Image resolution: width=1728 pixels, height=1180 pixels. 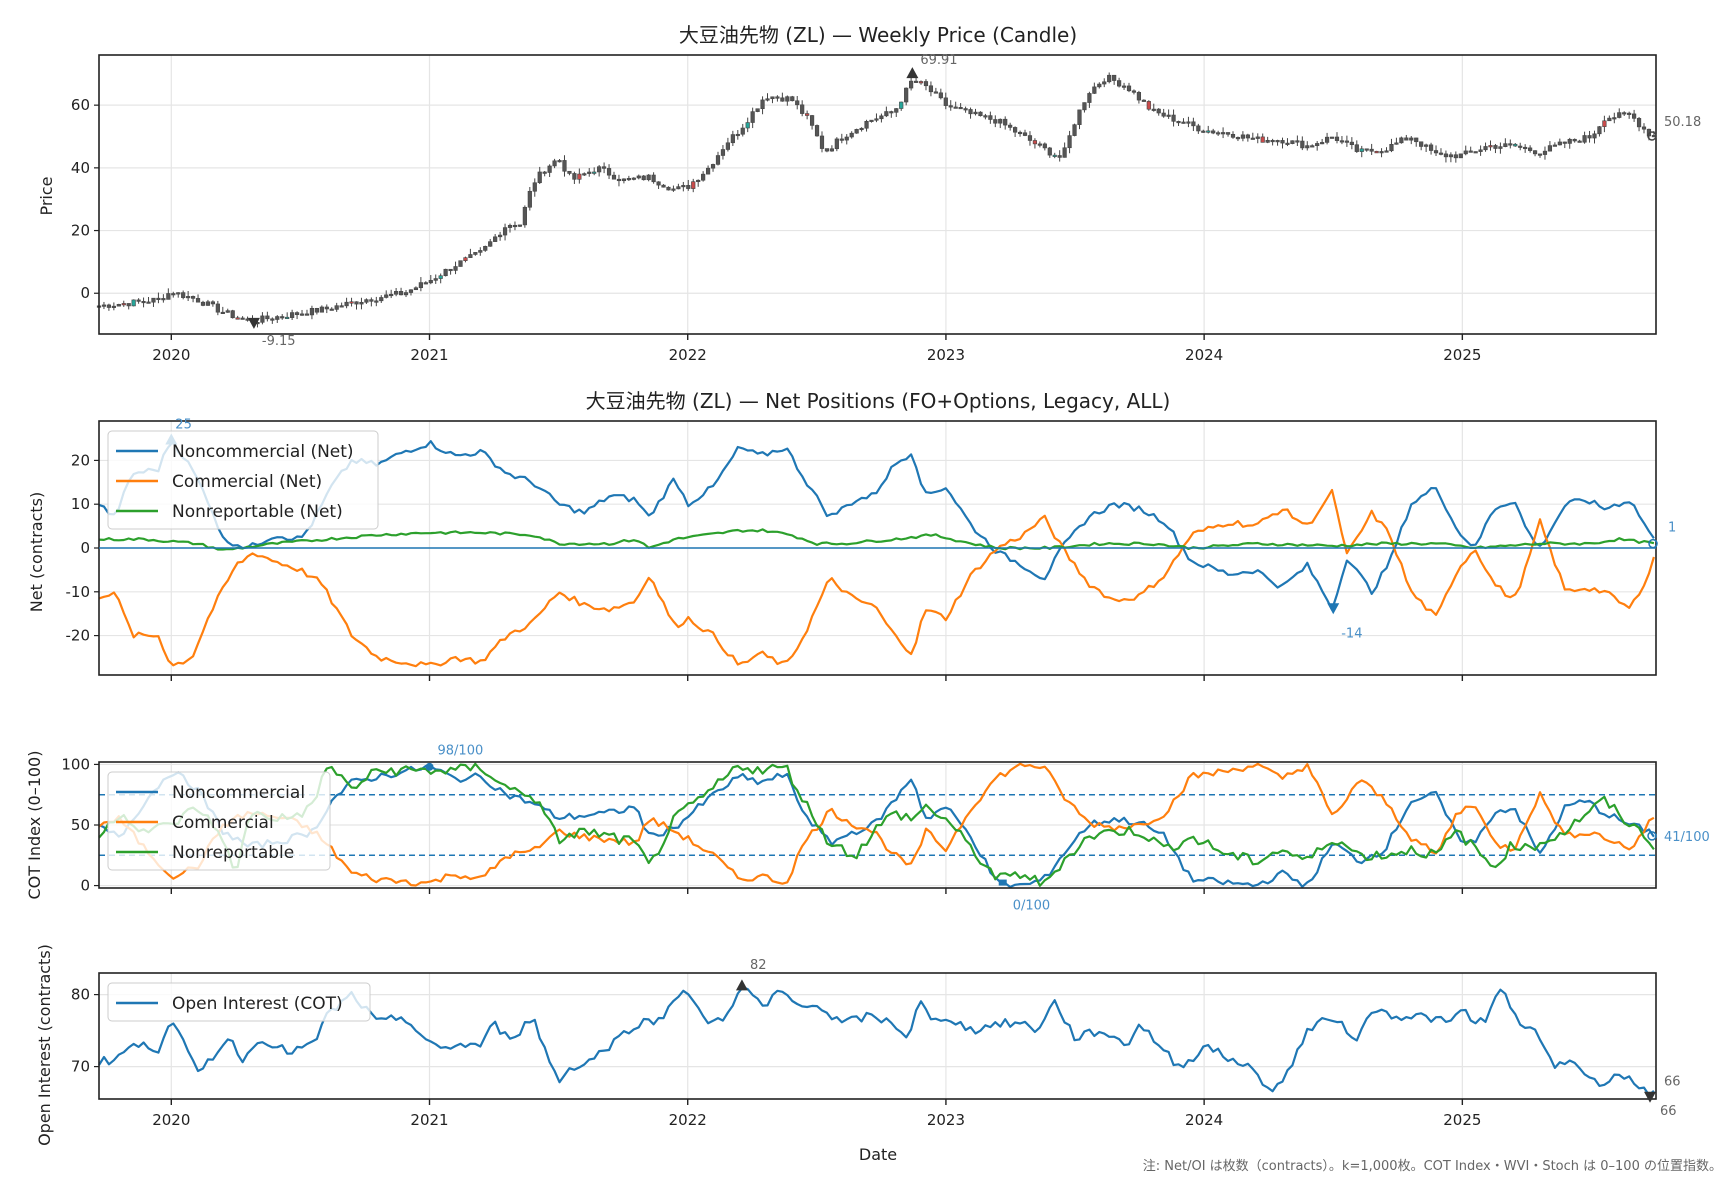 I want to click on max-label: 25, so click(x=183, y=425).